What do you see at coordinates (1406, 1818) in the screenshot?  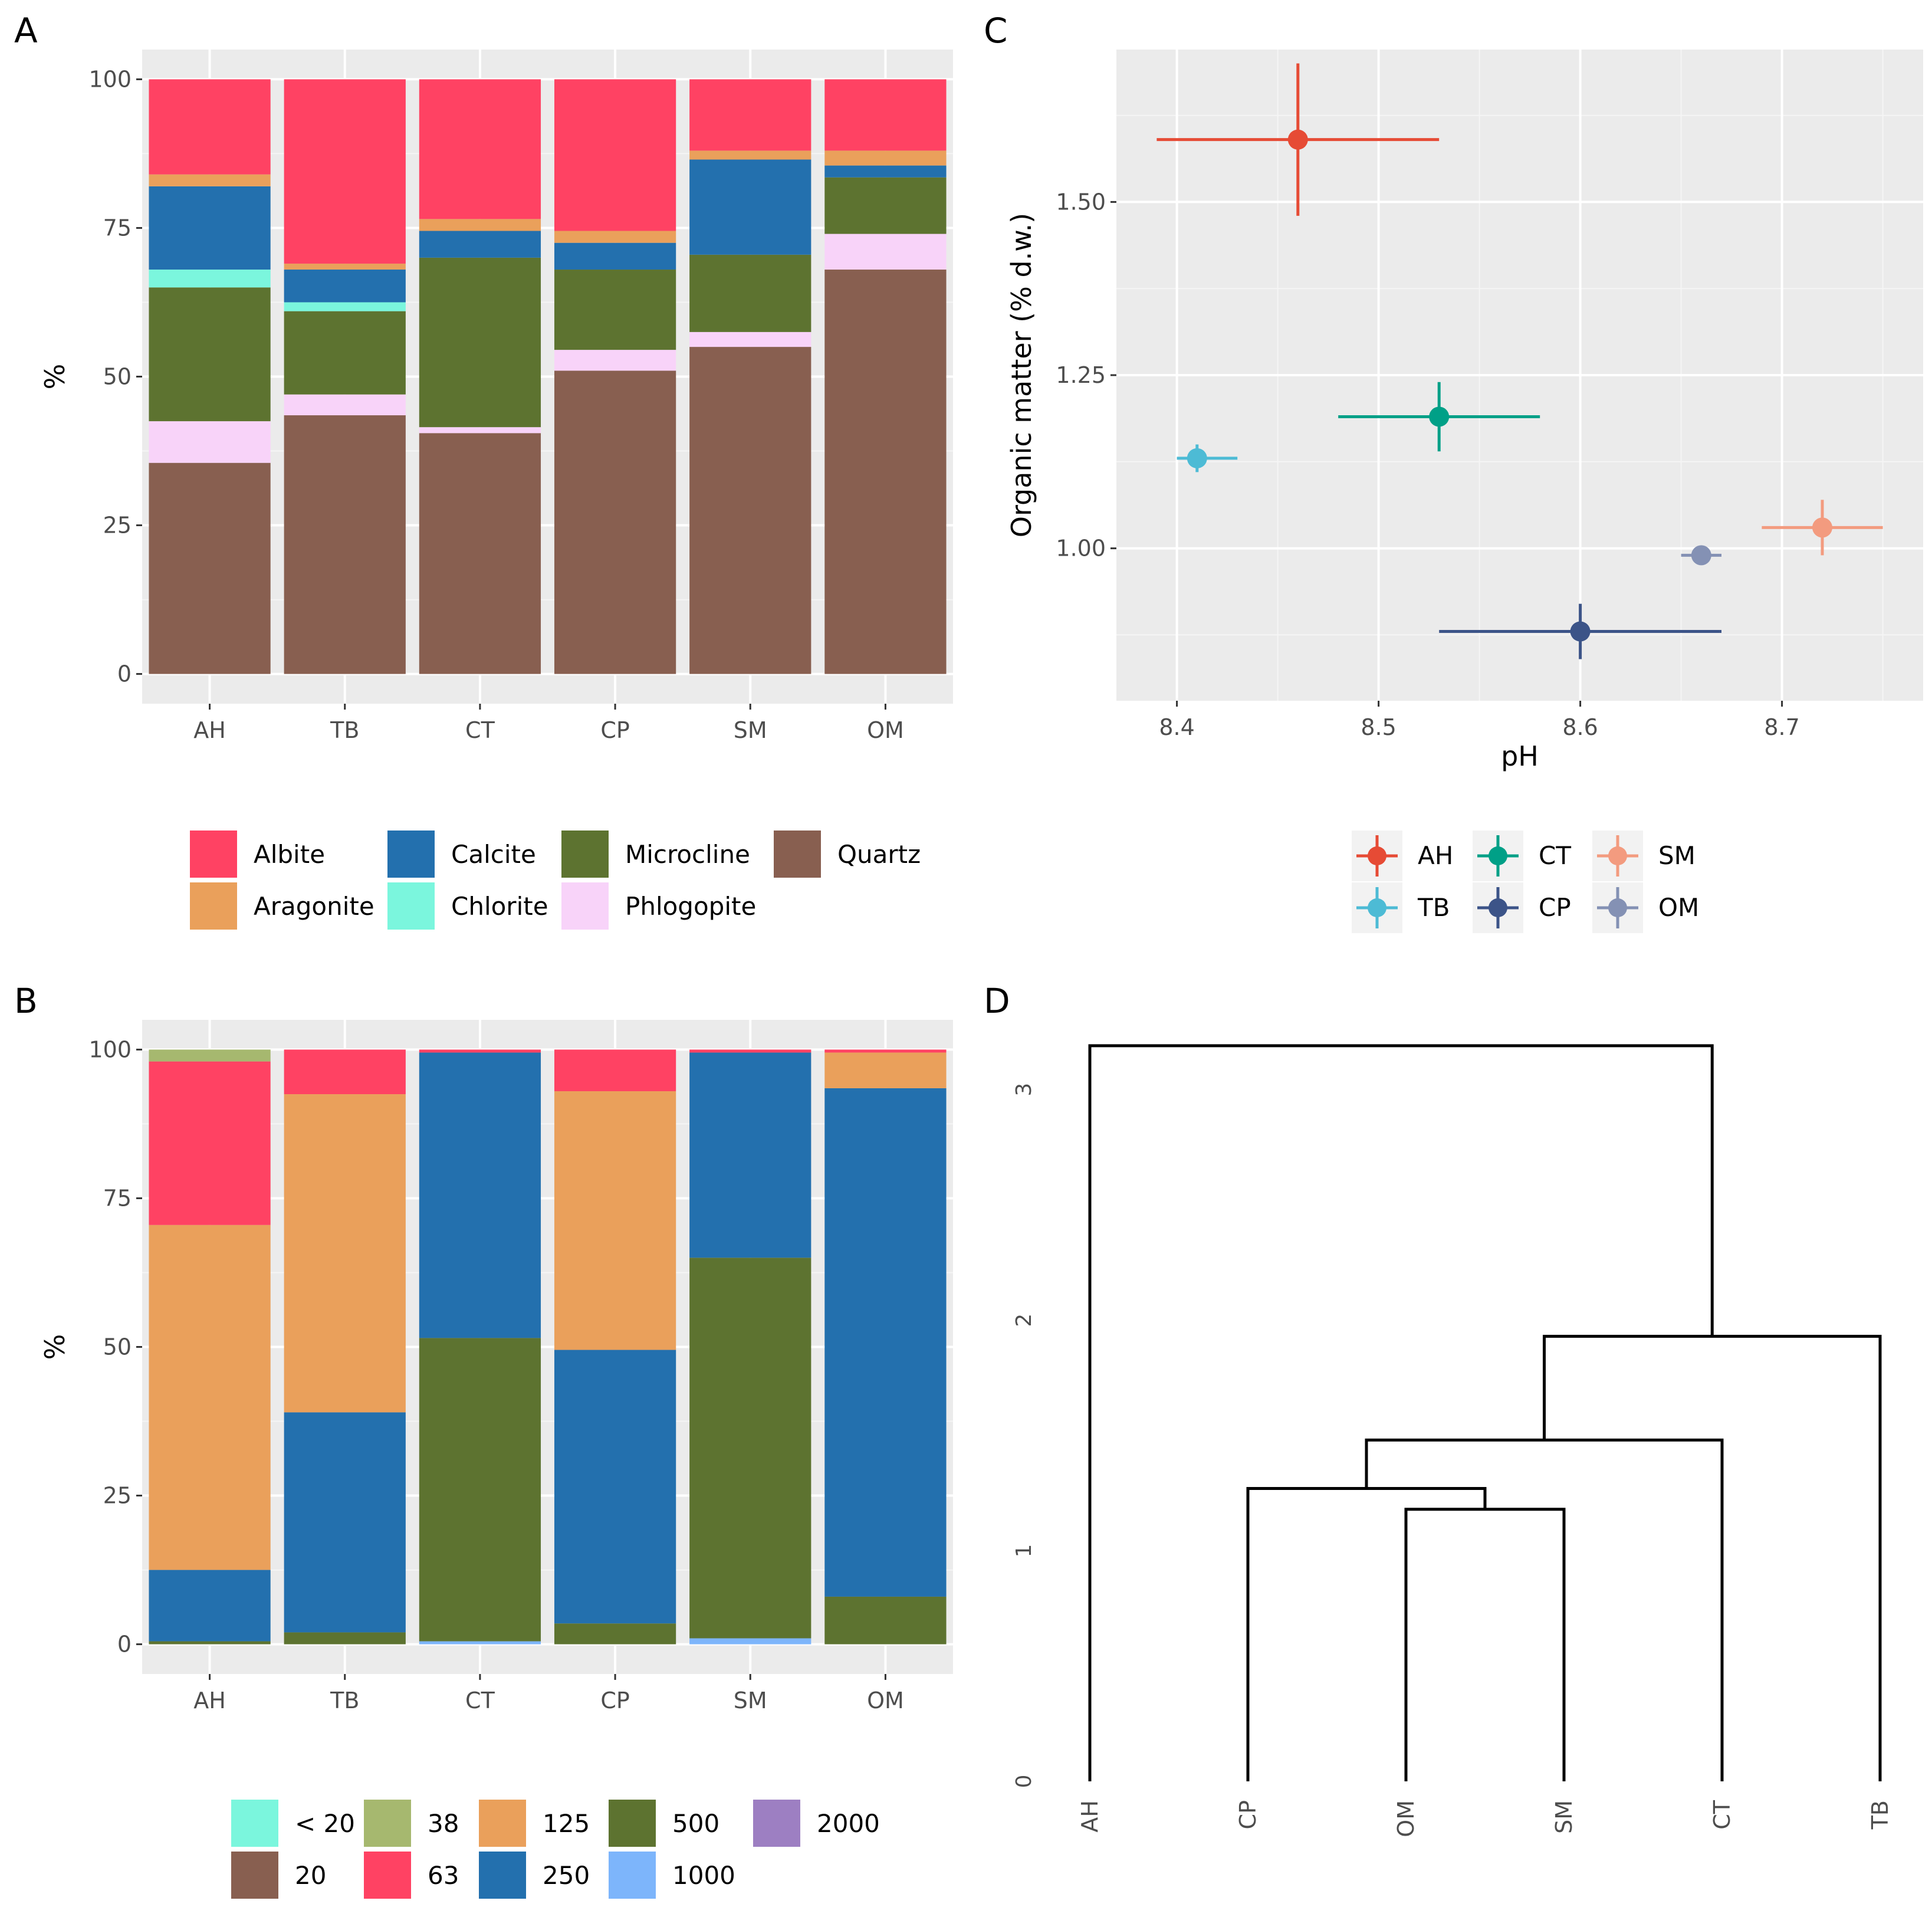 I see `leaf-label-om: OM` at bounding box center [1406, 1818].